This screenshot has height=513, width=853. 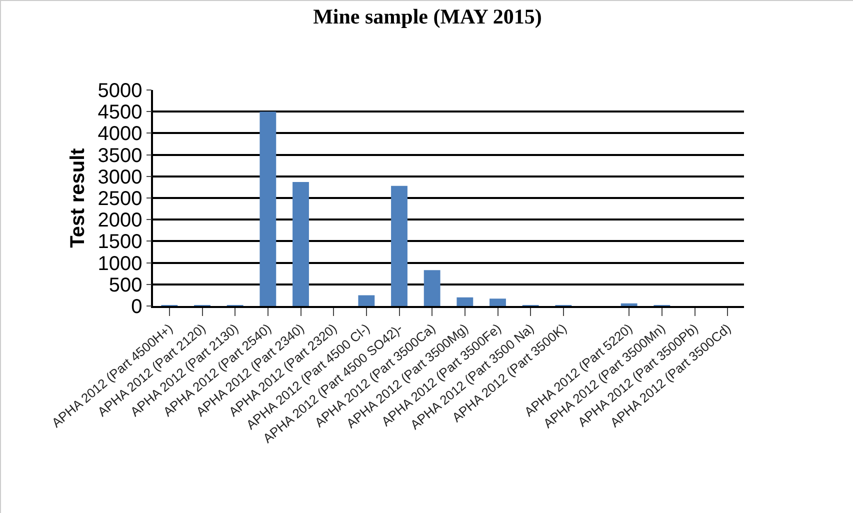 What do you see at coordinates (136, 307) in the screenshot?
I see `y-tick-label: 0` at bounding box center [136, 307].